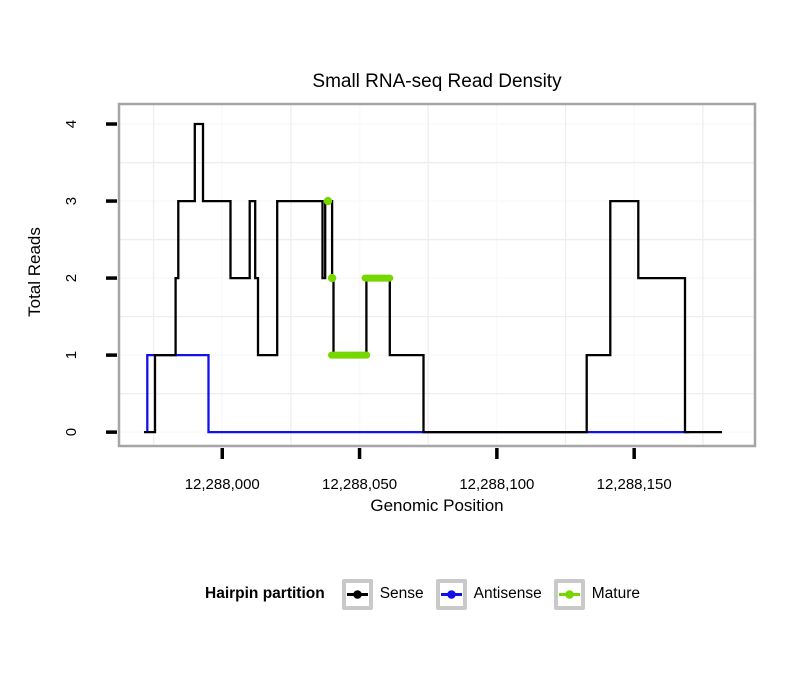 This screenshot has width=810, height=690. I want to click on y-tick-label: 3, so click(71, 201).